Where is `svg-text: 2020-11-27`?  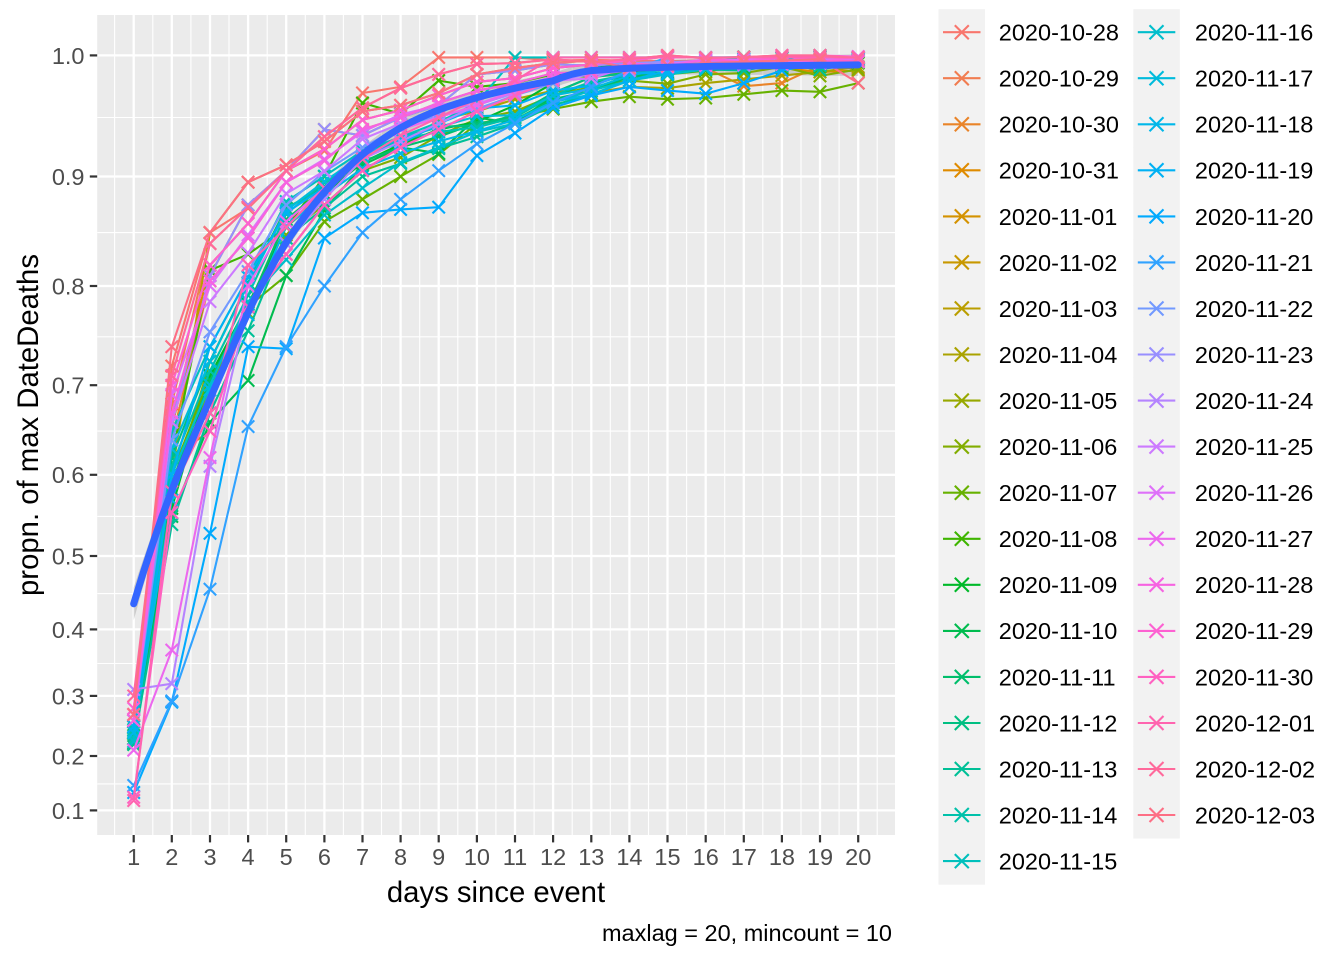
svg-text: 2020-11-27 is located at coordinates (1254, 539).